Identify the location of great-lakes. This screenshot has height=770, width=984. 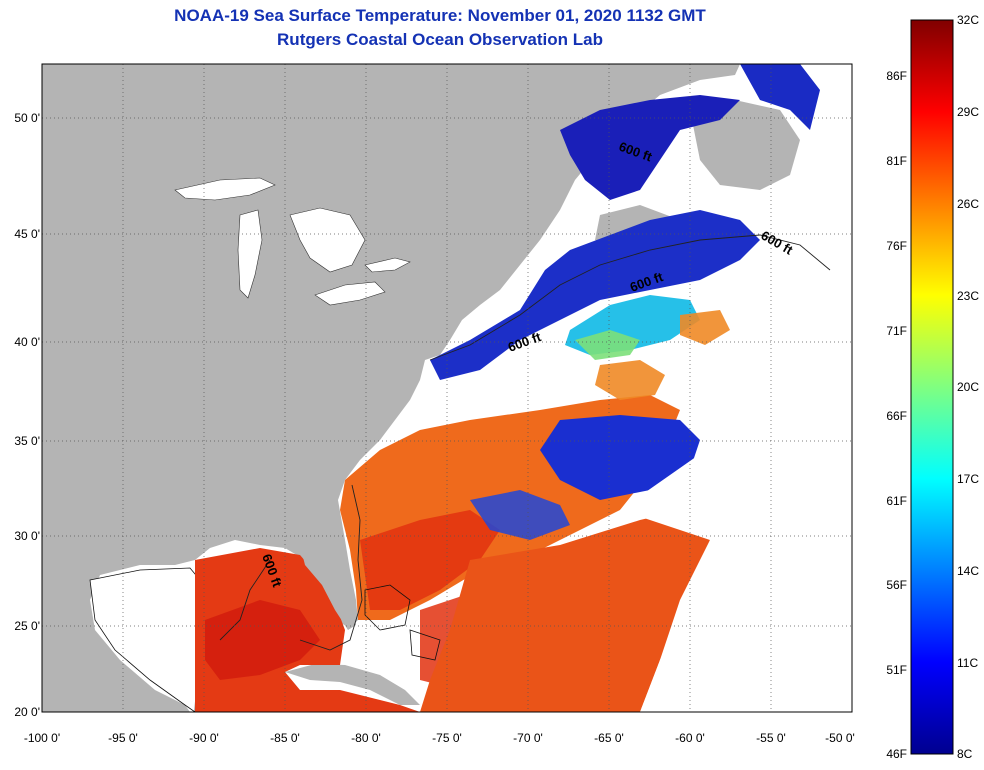
(292, 241).